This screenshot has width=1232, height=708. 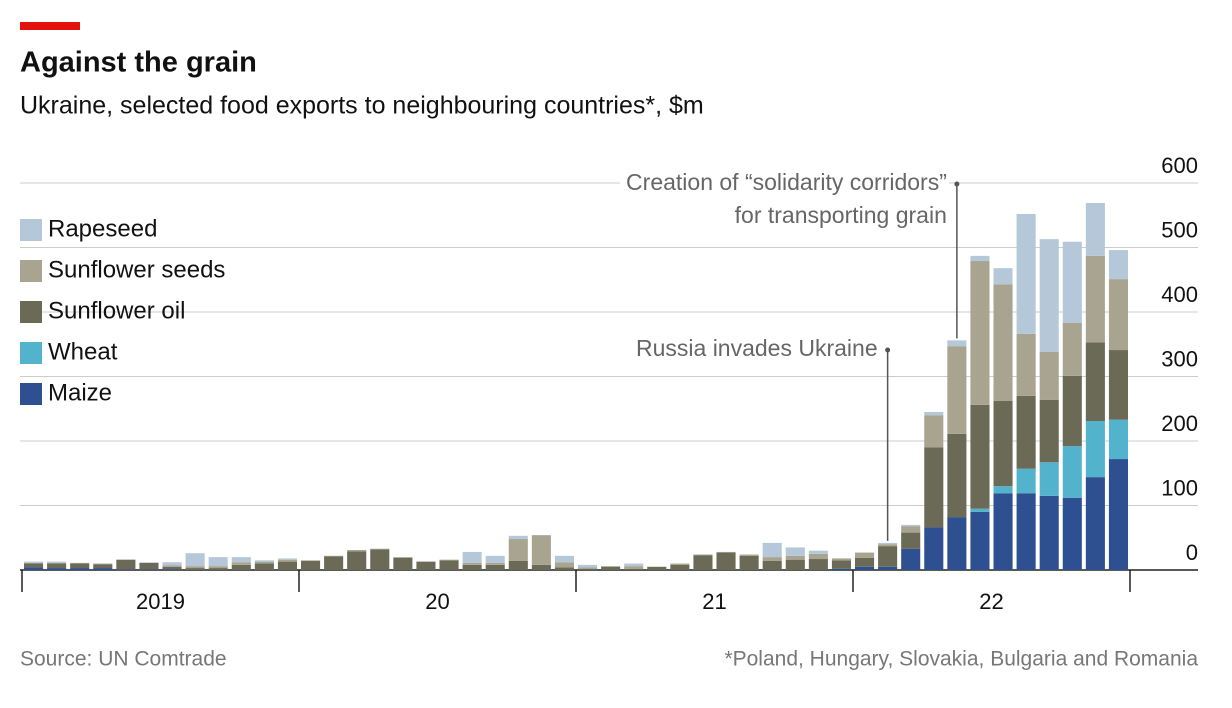 What do you see at coordinates (841, 215) in the screenshot?
I see `annotation-label: for transporting grain` at bounding box center [841, 215].